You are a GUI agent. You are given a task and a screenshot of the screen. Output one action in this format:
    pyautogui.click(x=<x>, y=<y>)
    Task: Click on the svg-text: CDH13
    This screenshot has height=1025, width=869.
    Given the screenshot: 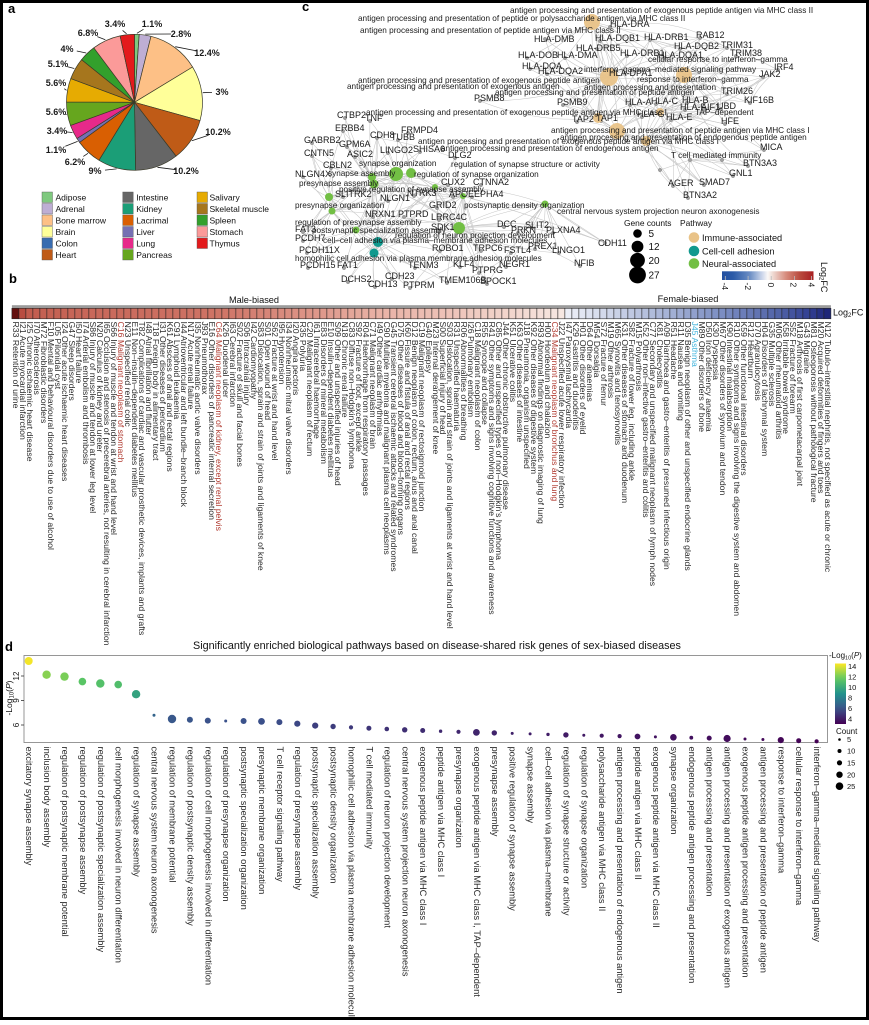 What is the action you would take?
    pyautogui.click(x=383, y=284)
    